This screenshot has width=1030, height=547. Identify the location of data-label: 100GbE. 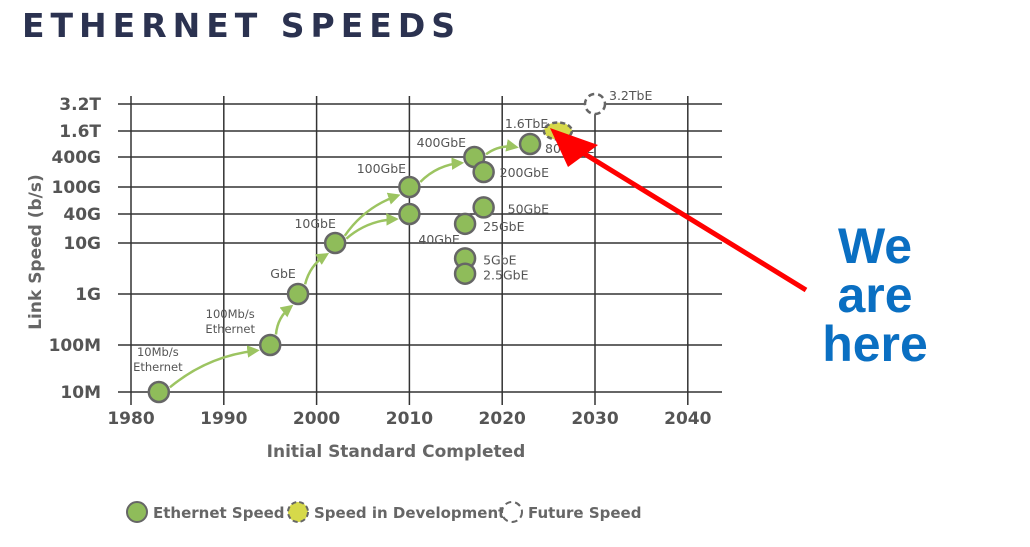
(381, 168).